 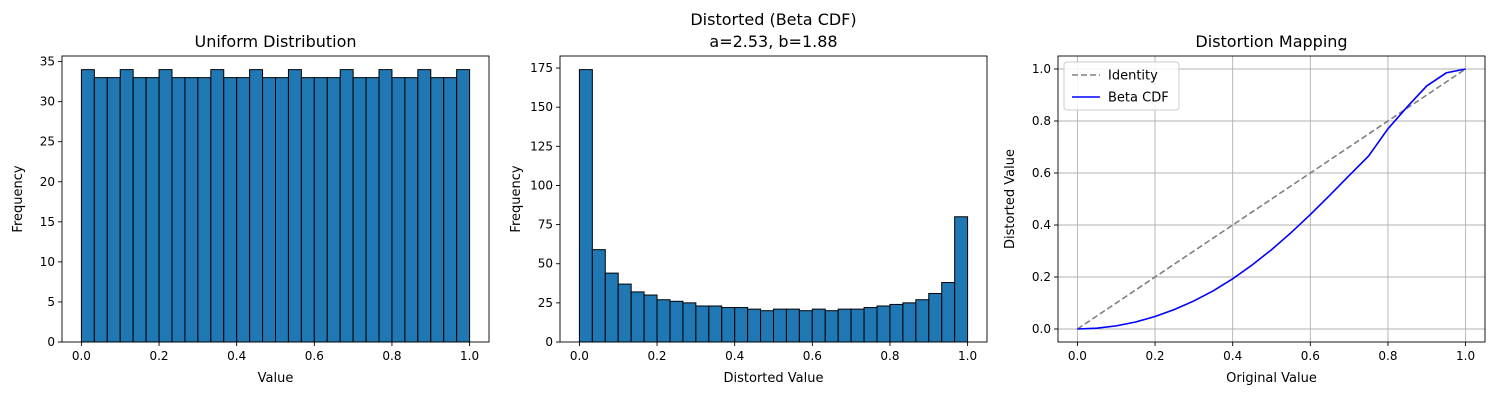 I want to click on y-tick-label: 175, so click(x=541, y=68).